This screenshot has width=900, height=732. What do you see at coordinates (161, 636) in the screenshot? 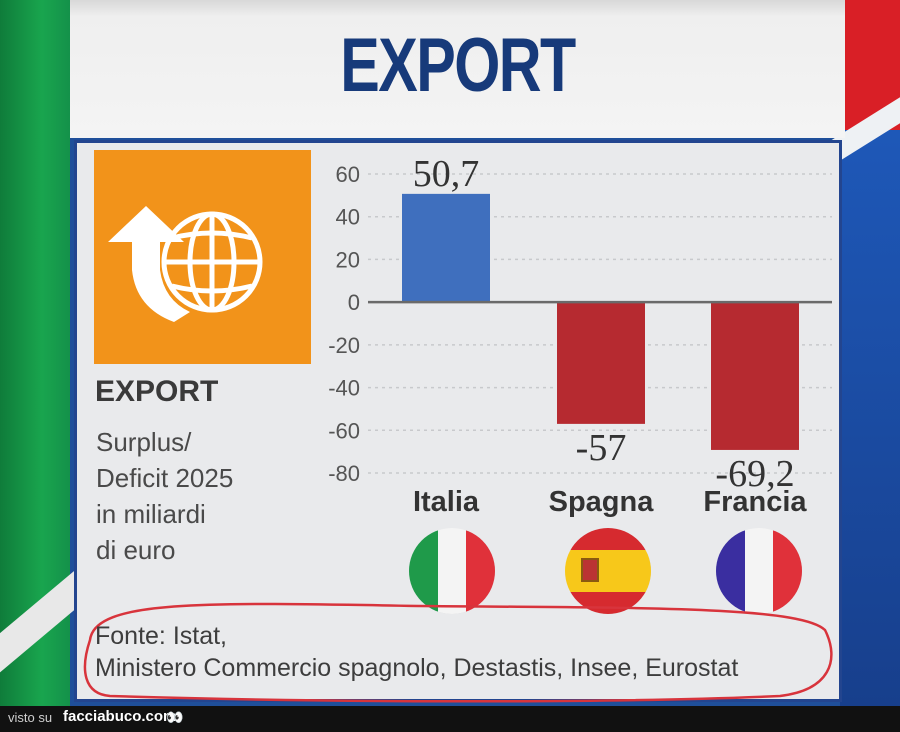
I see `source-line: Fonte: Istat,` at bounding box center [161, 636].